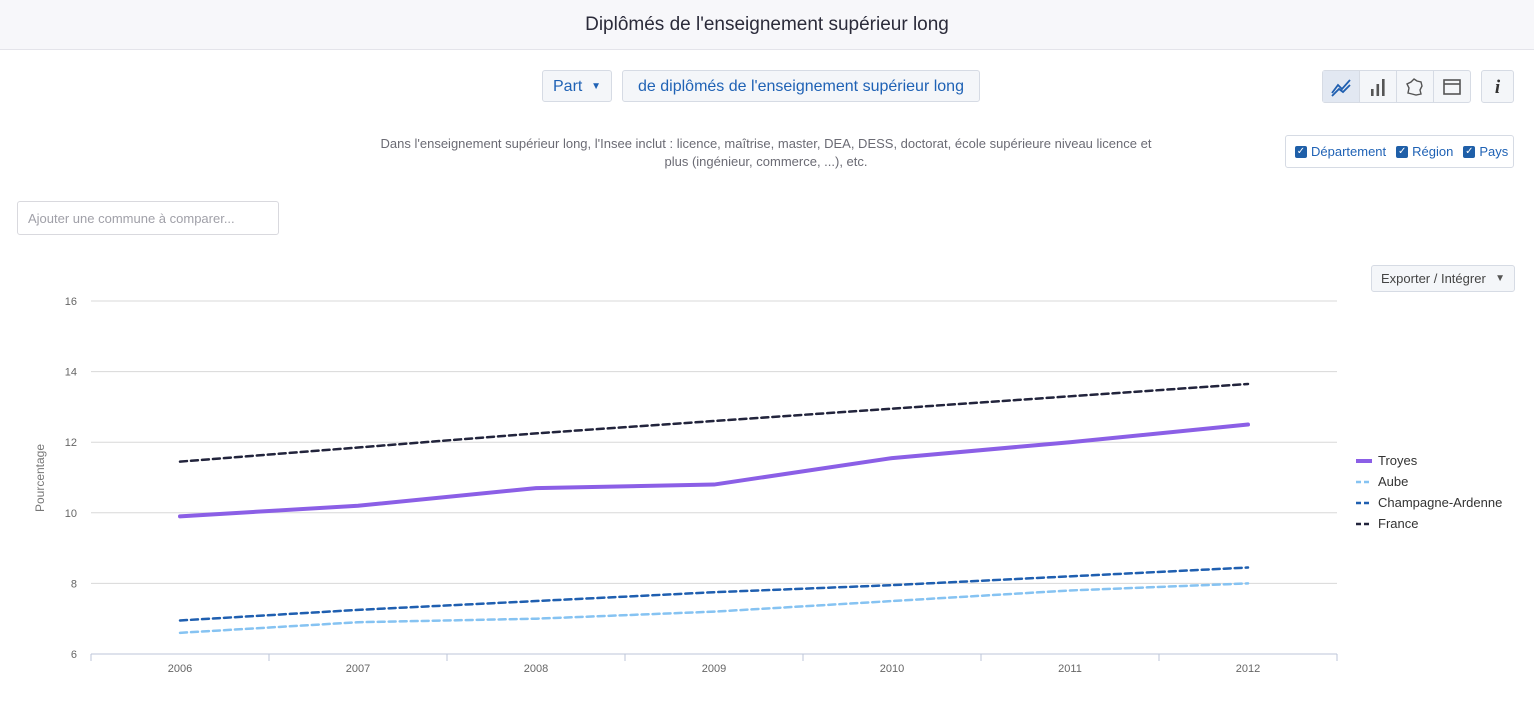  I want to click on pays-checkbox: ✓ Pays, so click(1485, 151).